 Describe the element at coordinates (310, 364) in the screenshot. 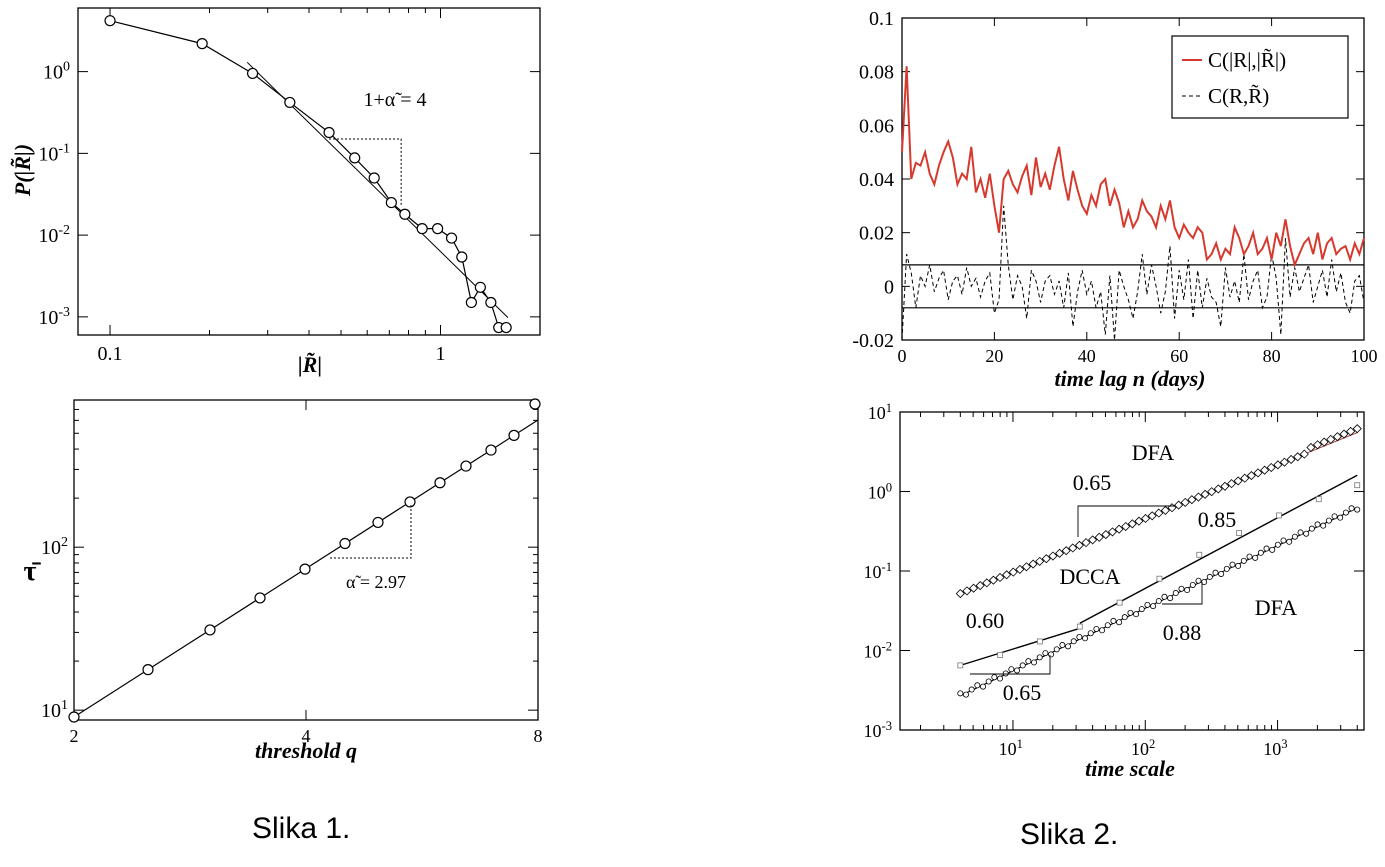

I see `x-axis-label: |R̃|` at that location.